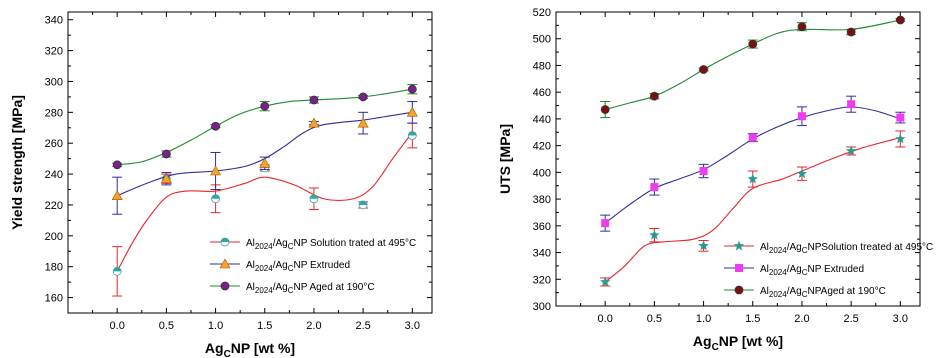 The width and height of the screenshot is (942, 358). Describe the element at coordinates (54, 299) in the screenshot. I see `y-tick-label: 160` at that location.